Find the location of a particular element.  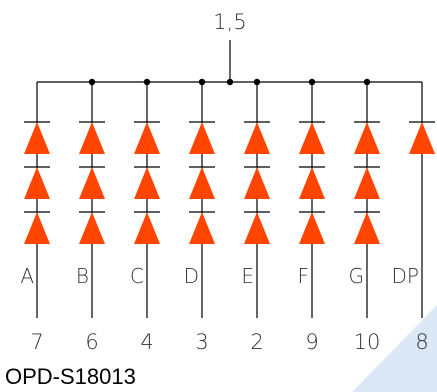

pin-number: 10 is located at coordinates (367, 342).